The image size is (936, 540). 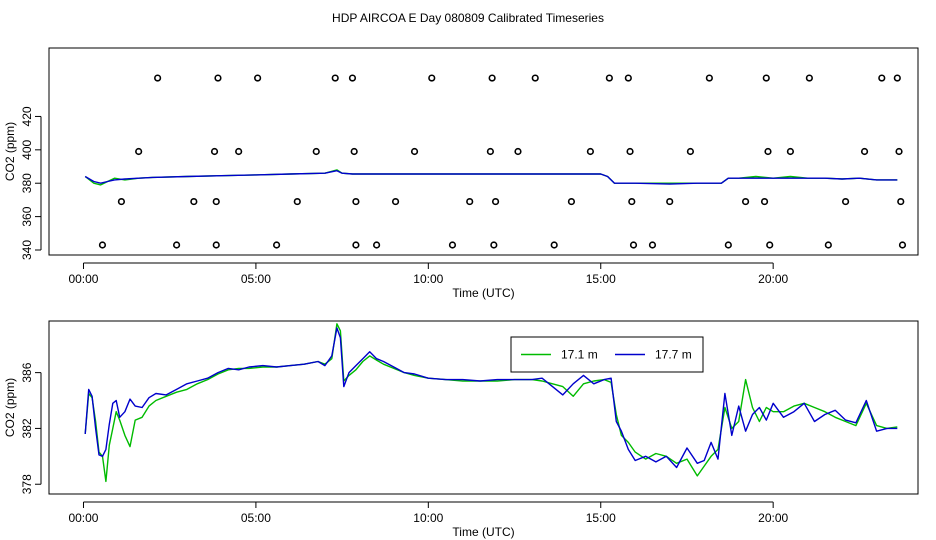 I want to click on y-tick-label: 420, so click(x=27, y=116).